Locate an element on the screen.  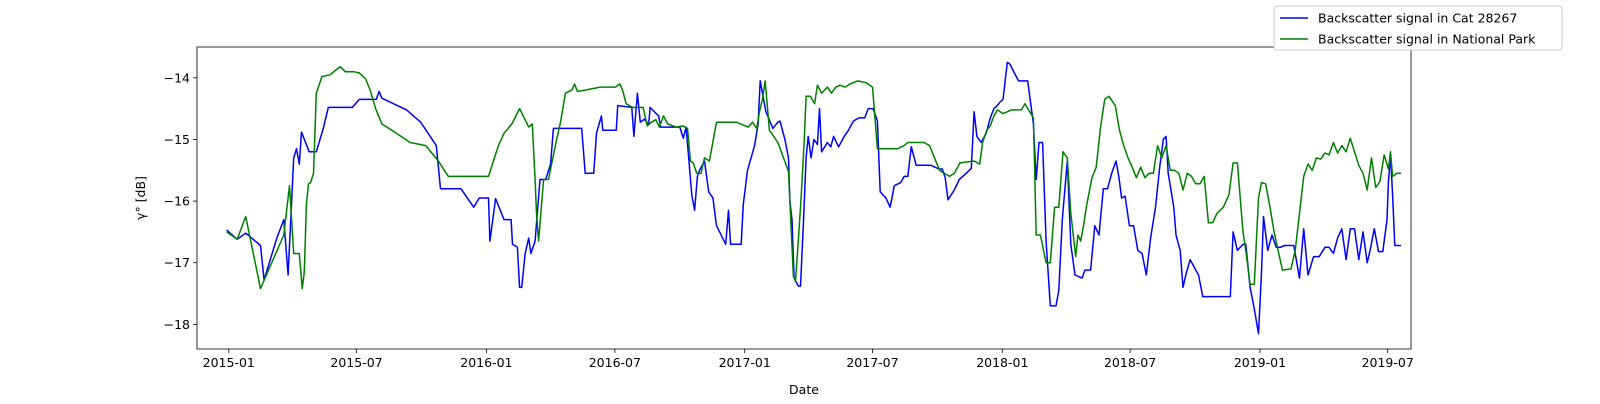
x-tick-label: 2017-07 is located at coordinates (872, 362).